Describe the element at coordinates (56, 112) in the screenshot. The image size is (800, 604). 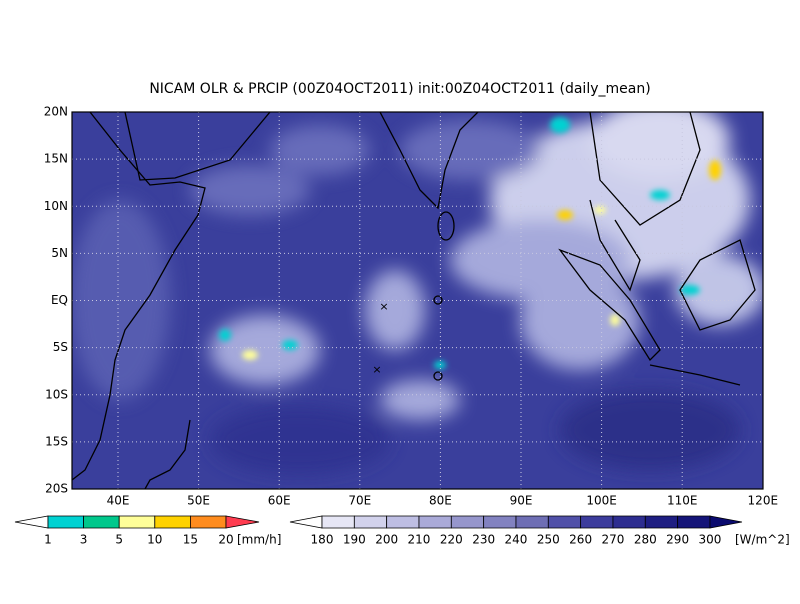
I see `lat-label: 20N` at that location.